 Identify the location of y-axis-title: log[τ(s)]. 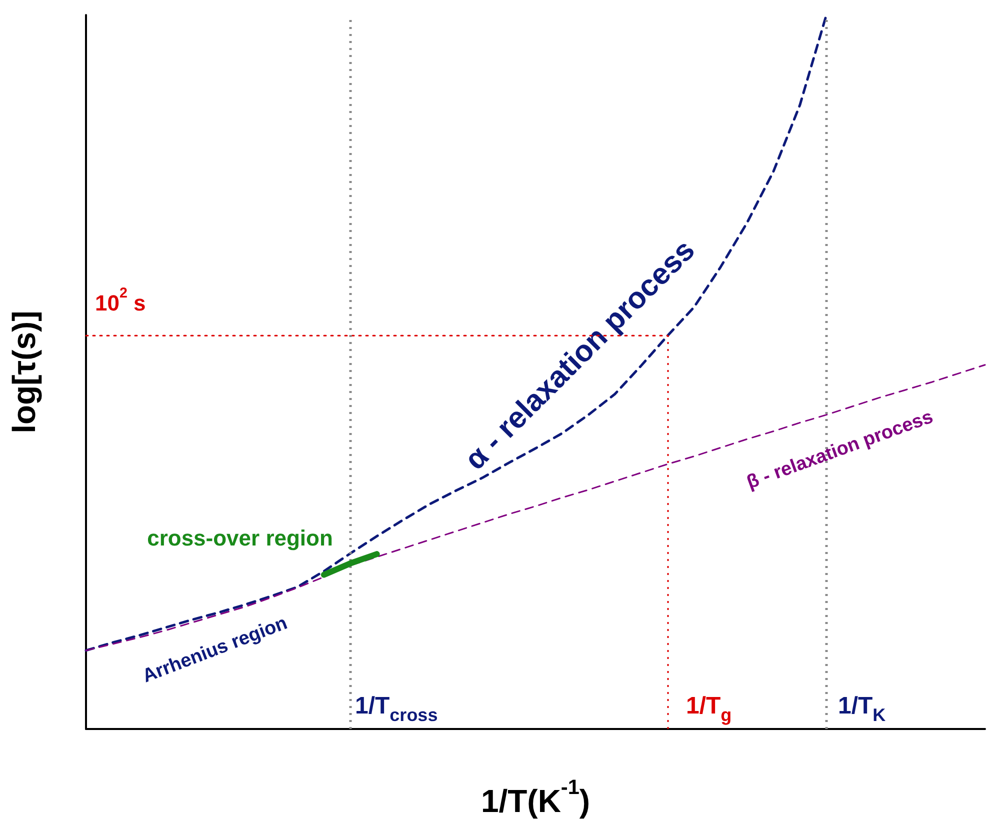
(24, 372).